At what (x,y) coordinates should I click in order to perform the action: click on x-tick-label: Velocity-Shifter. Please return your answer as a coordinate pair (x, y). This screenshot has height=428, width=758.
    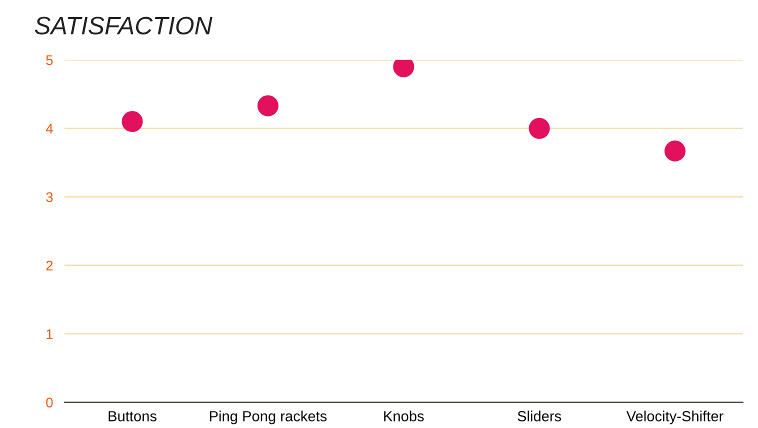
    Looking at the image, I should click on (675, 417).